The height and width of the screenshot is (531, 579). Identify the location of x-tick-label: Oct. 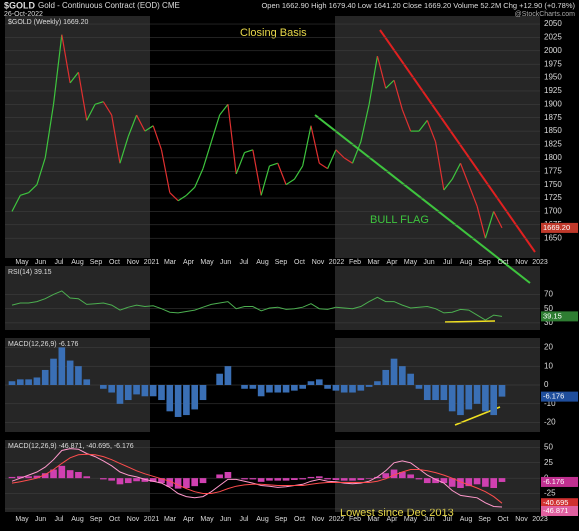
(114, 519).